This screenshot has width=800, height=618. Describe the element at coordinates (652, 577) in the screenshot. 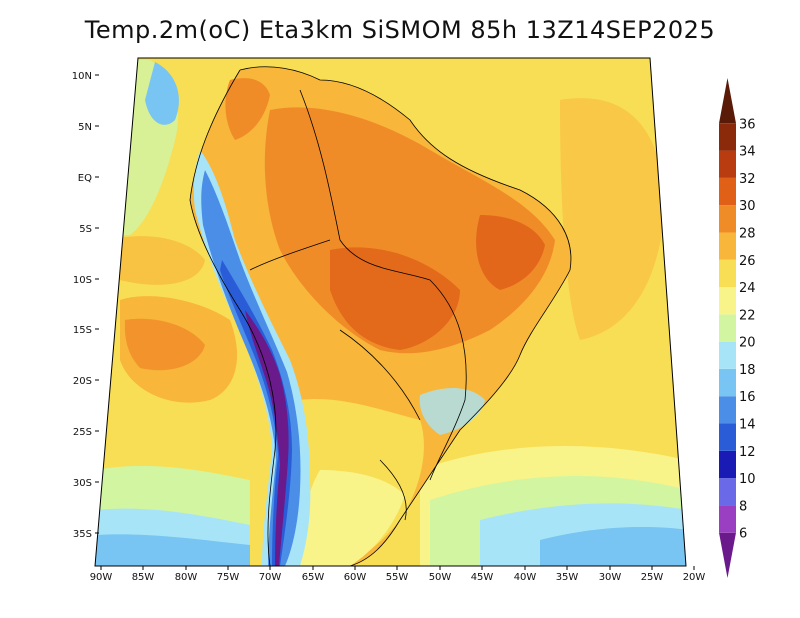

I see `lon-label: 25W` at that location.